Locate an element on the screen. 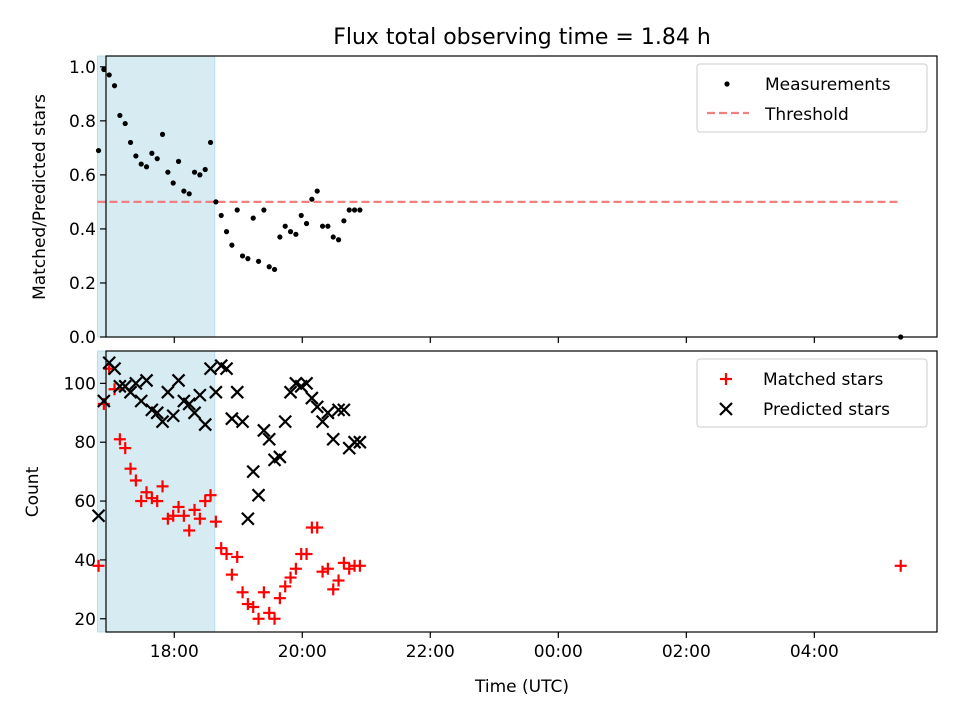 The width and height of the screenshot is (960, 720). bottom-ytick-label: 20 is located at coordinates (85, 620).